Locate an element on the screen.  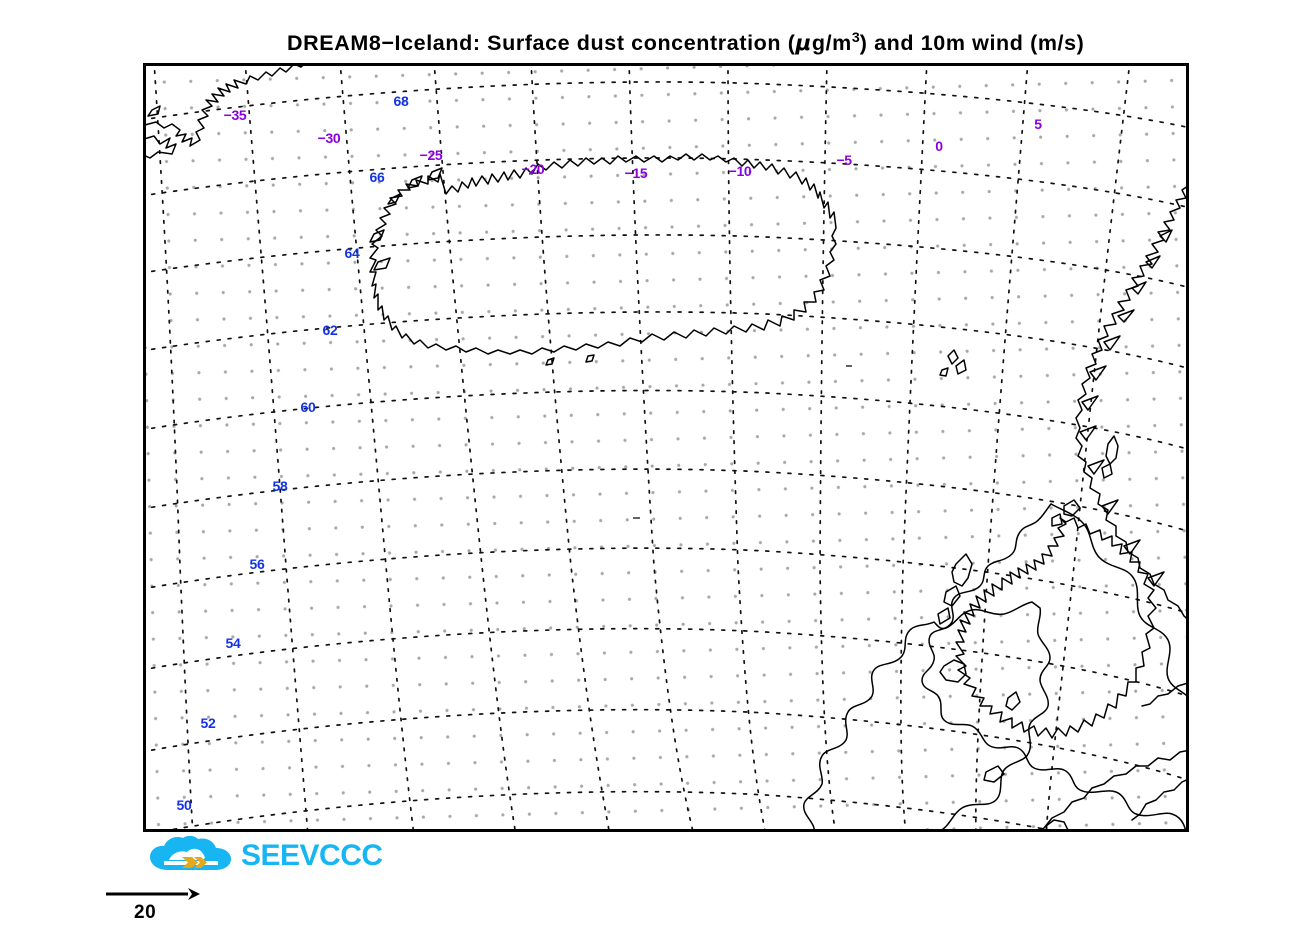
coastline-hebrides is located at coordinates (962, 570).